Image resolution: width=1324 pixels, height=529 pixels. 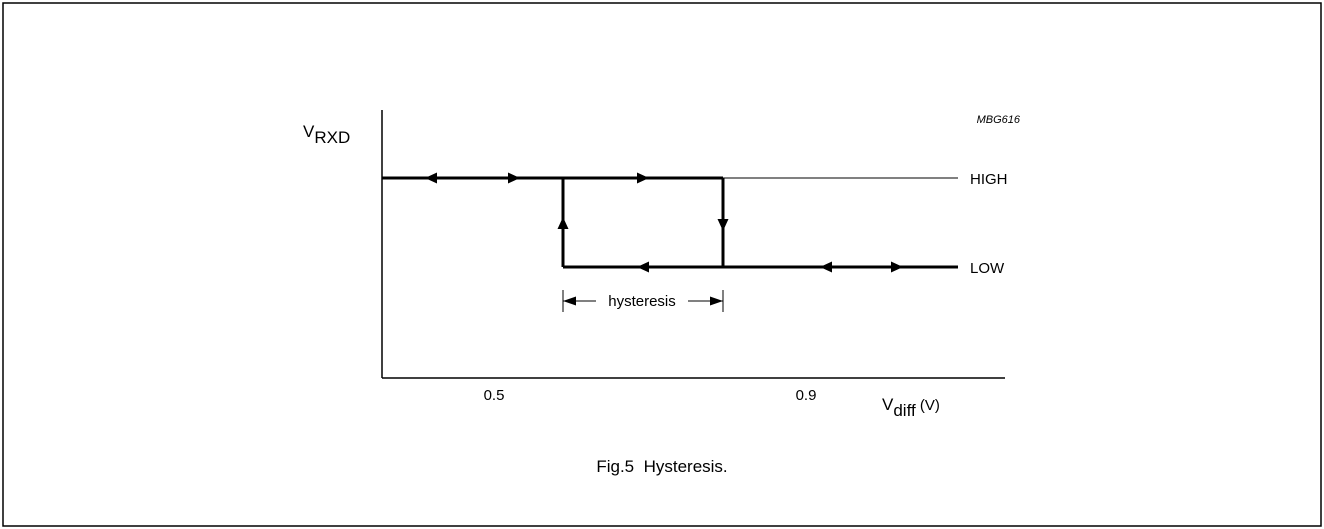 I want to click on arrow-right-low, so click(x=897, y=267).